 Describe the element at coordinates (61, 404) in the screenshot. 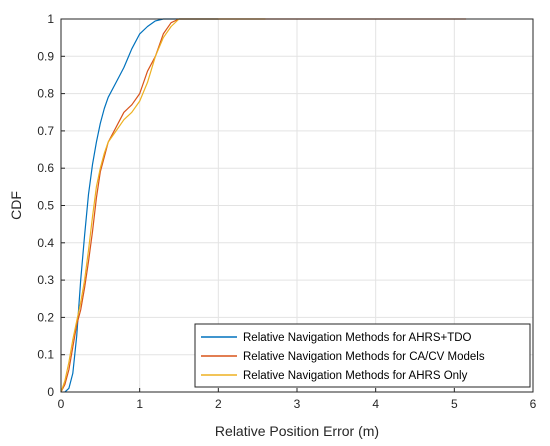

I see `x-tick-label: 0` at that location.